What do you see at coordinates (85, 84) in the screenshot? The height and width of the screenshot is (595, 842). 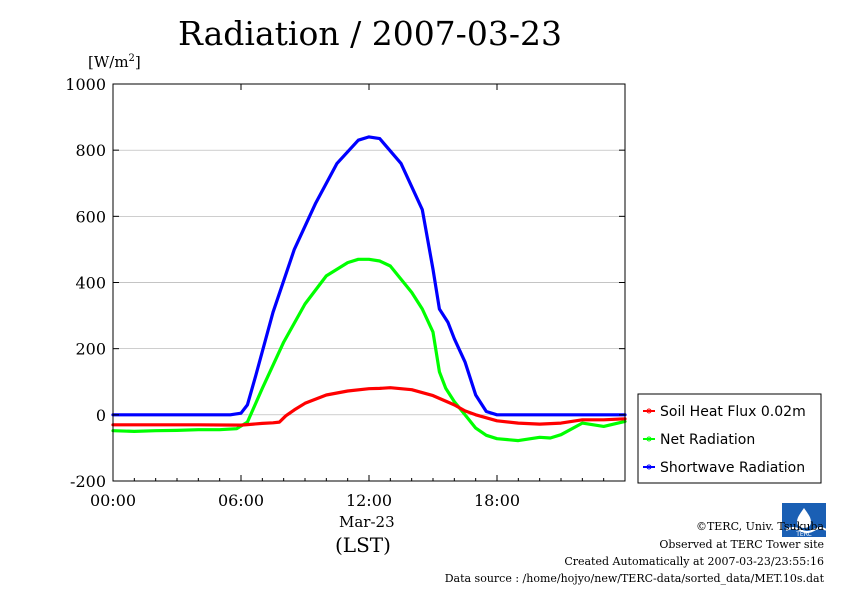 I see `y-tick-label-0: 1000` at bounding box center [85, 84].